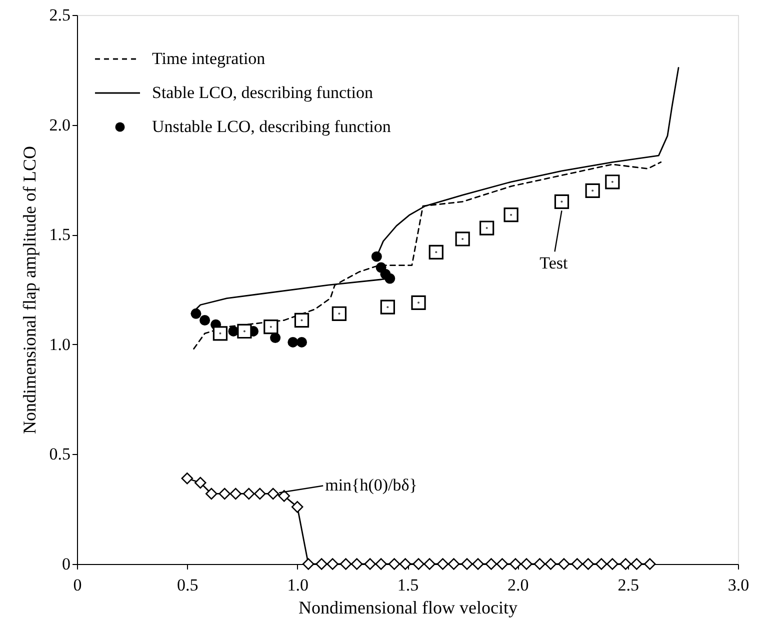  Describe the element at coordinates (518, 585) in the screenshot. I see `x-tick-label: 2.0` at that location.